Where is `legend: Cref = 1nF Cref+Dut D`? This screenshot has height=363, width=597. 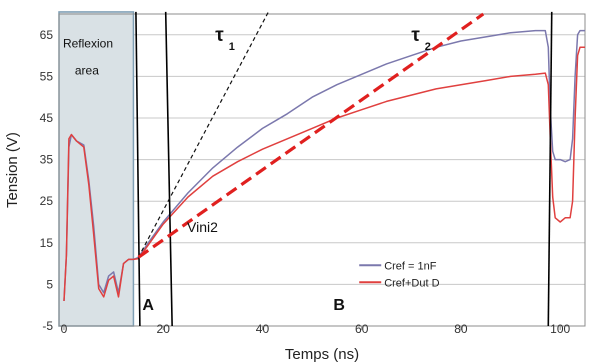
legend: Cref = 1nF Cref+Dut D is located at coordinates (399, 274).